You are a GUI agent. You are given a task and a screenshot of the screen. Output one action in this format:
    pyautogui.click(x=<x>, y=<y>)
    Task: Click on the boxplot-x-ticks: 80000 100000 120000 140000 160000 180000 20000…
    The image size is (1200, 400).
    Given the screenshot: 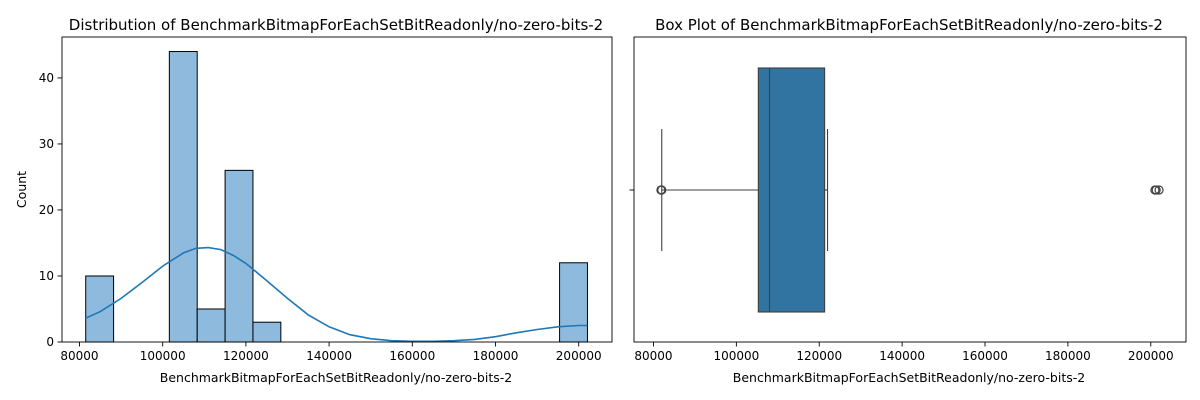 What is the action you would take?
    pyautogui.click(x=904, y=352)
    